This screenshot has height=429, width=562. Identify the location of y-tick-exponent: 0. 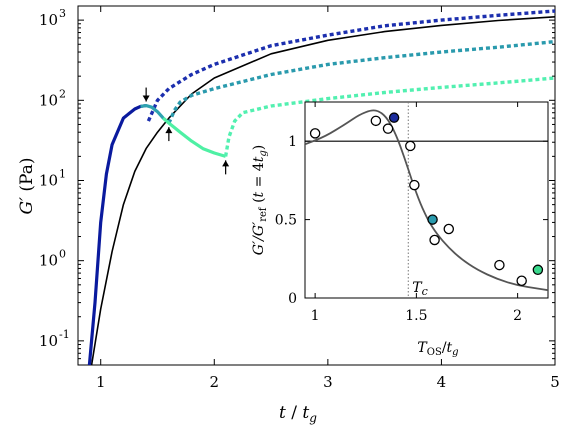
(62, 254).